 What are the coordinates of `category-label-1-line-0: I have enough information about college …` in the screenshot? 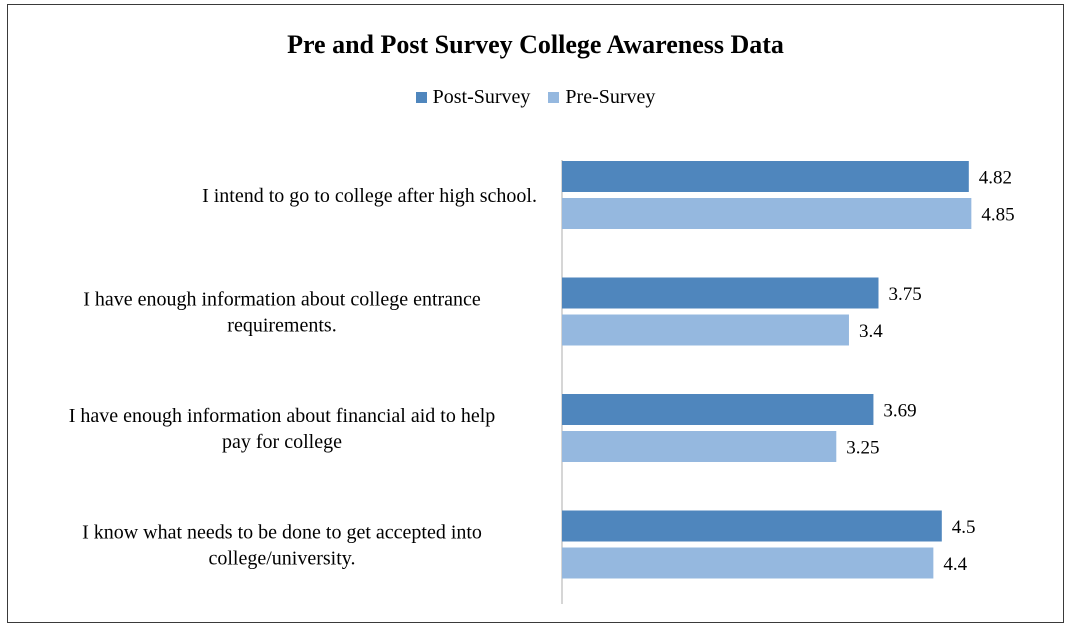 It's located at (282, 300).